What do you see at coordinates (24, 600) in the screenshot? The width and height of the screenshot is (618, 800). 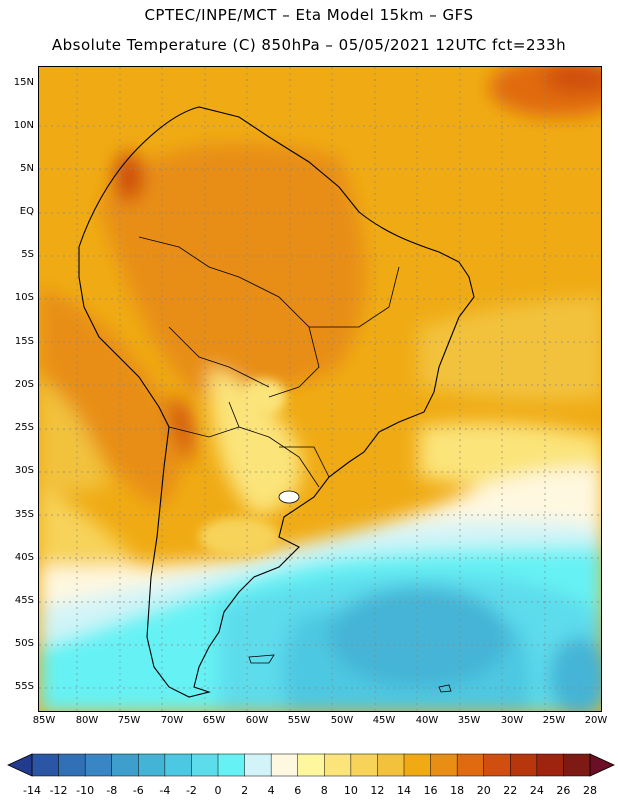 I see `lat-label-45s: 45S` at bounding box center [24, 600].